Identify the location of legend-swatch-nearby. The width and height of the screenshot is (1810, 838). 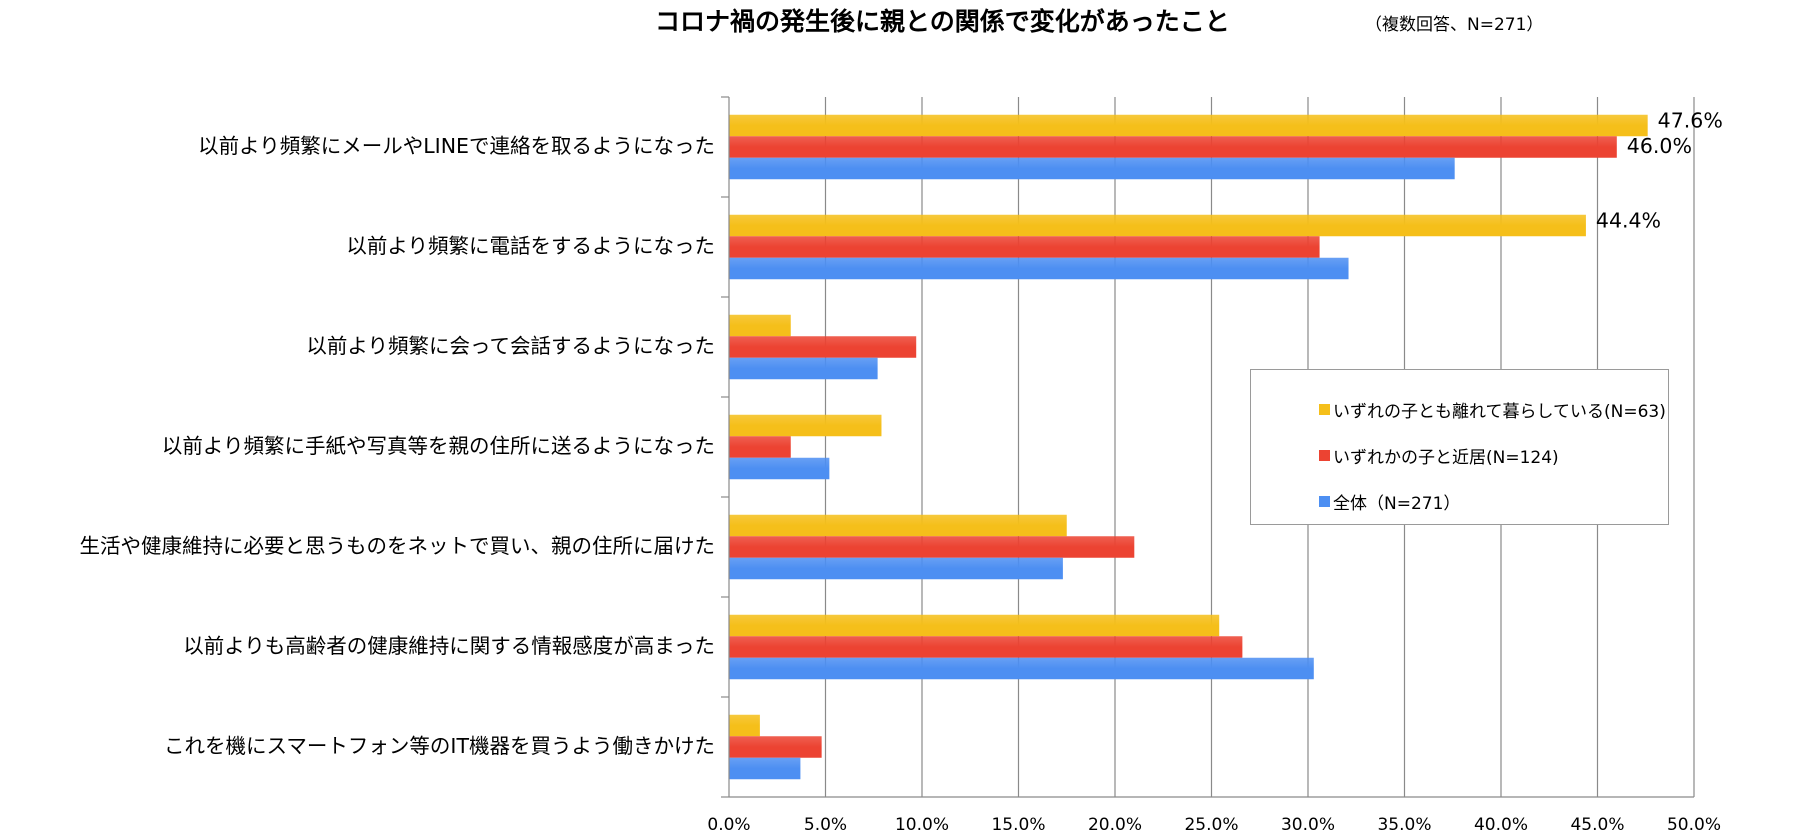
(1324, 455).